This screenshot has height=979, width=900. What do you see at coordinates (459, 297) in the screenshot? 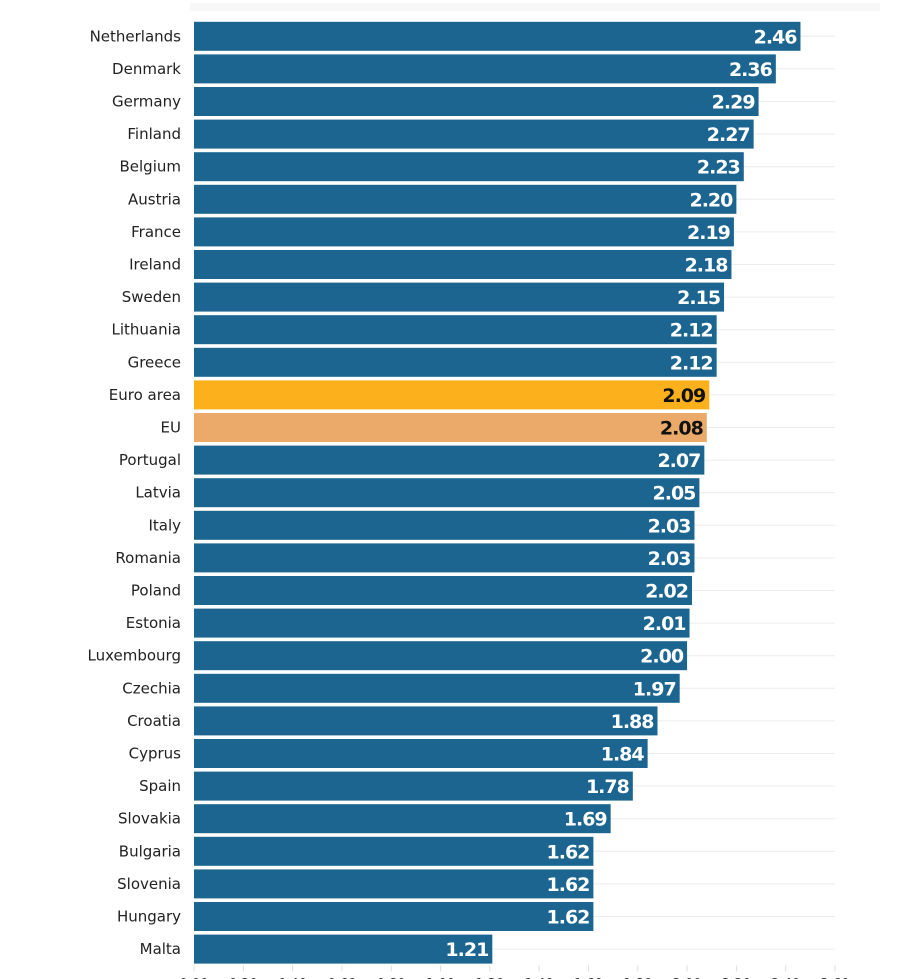
I see `bar-sweden` at bounding box center [459, 297].